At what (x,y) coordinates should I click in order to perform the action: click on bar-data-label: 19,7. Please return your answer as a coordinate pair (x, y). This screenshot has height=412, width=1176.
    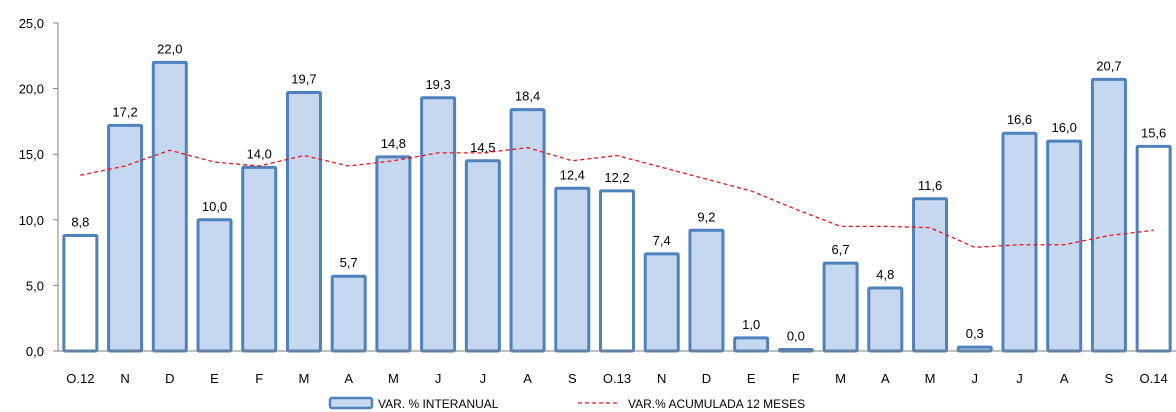
    Looking at the image, I should click on (303, 79).